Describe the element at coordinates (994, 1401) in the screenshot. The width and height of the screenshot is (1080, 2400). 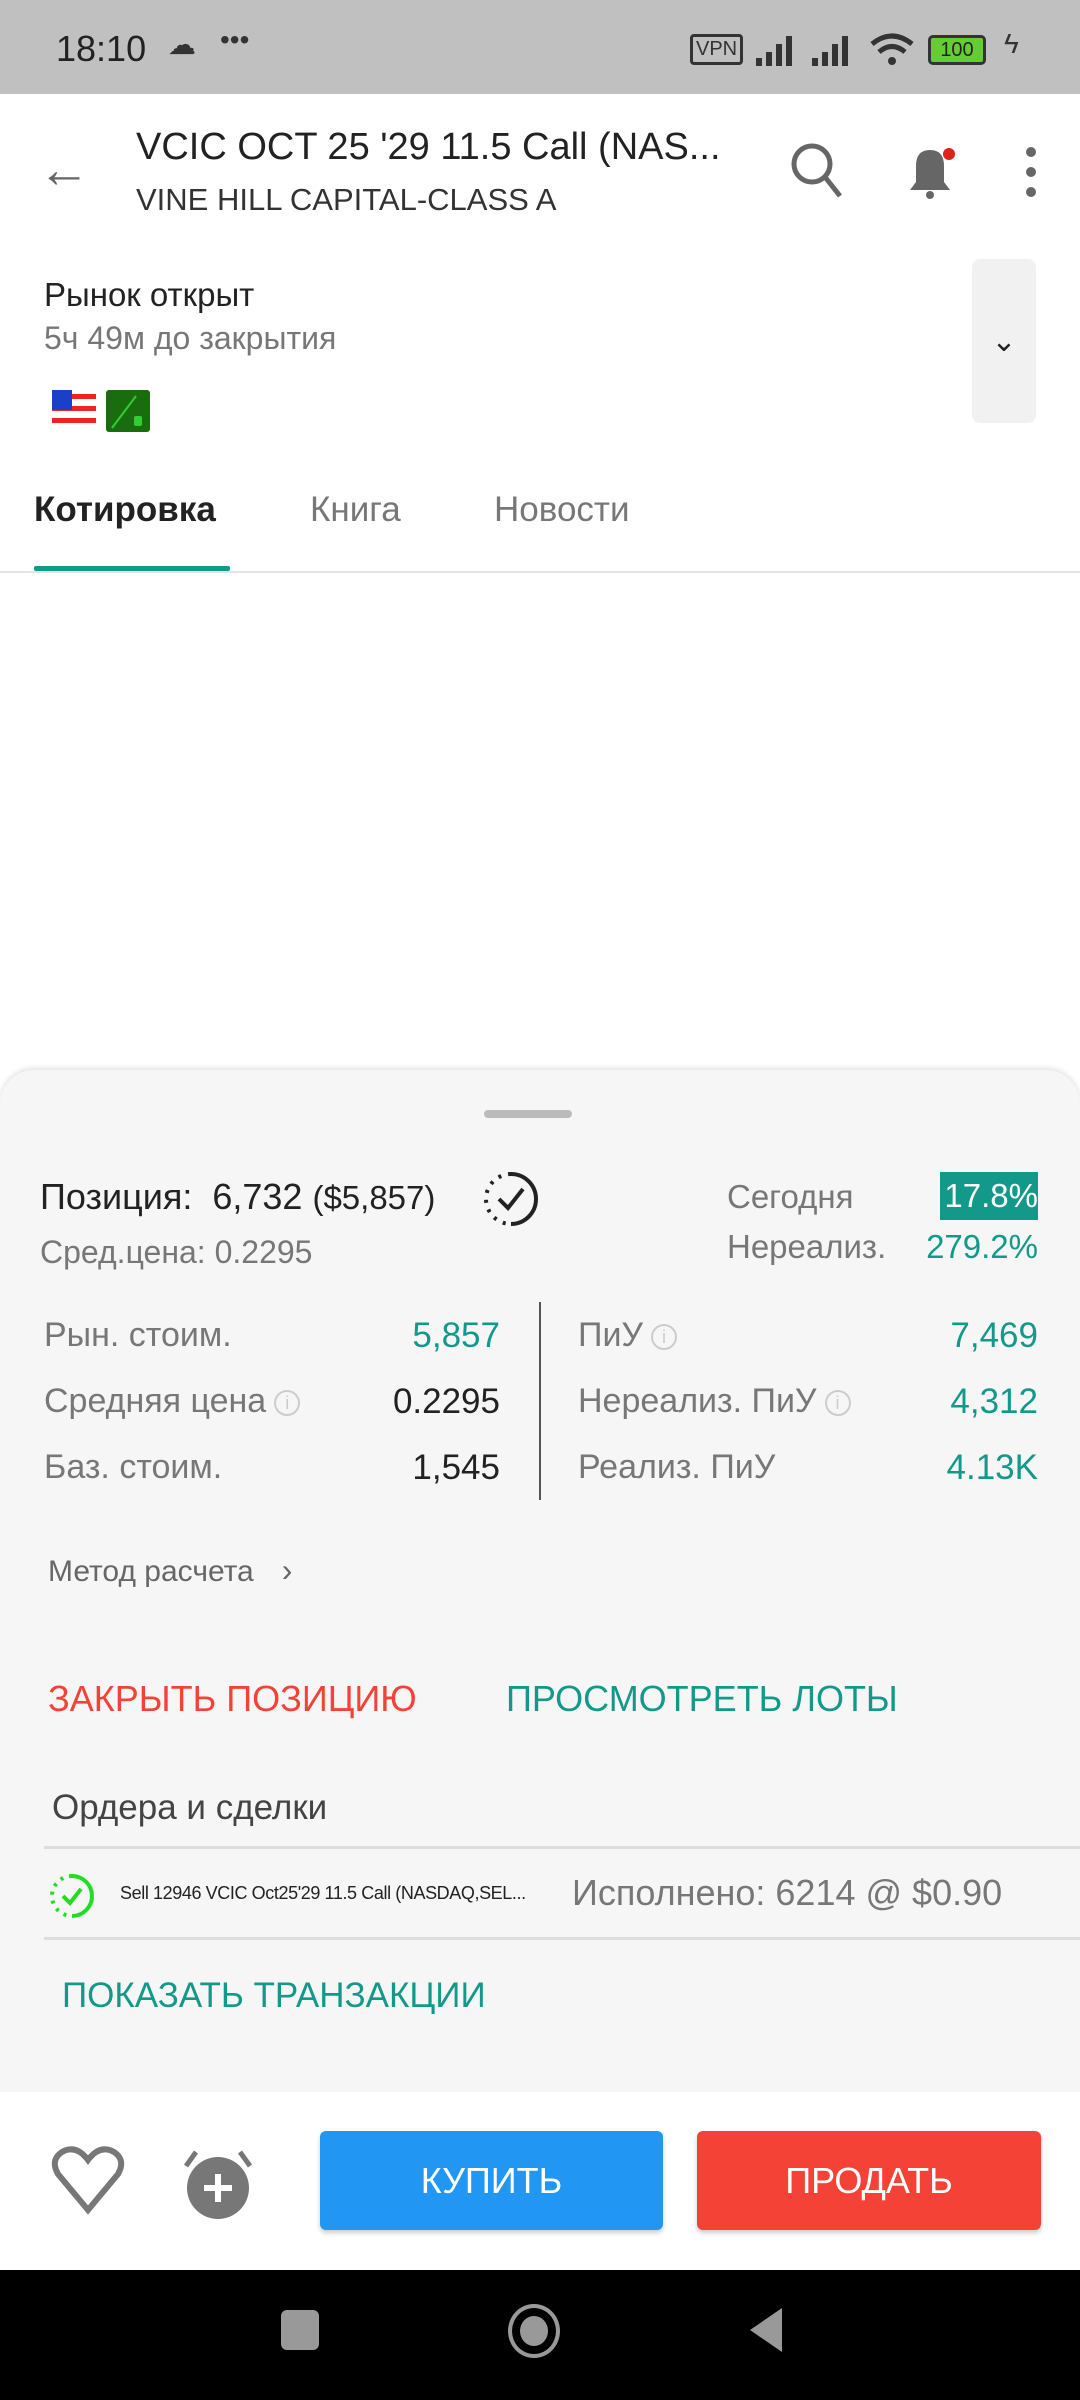
I see `unrealized-pnl-value: 4,312` at that location.